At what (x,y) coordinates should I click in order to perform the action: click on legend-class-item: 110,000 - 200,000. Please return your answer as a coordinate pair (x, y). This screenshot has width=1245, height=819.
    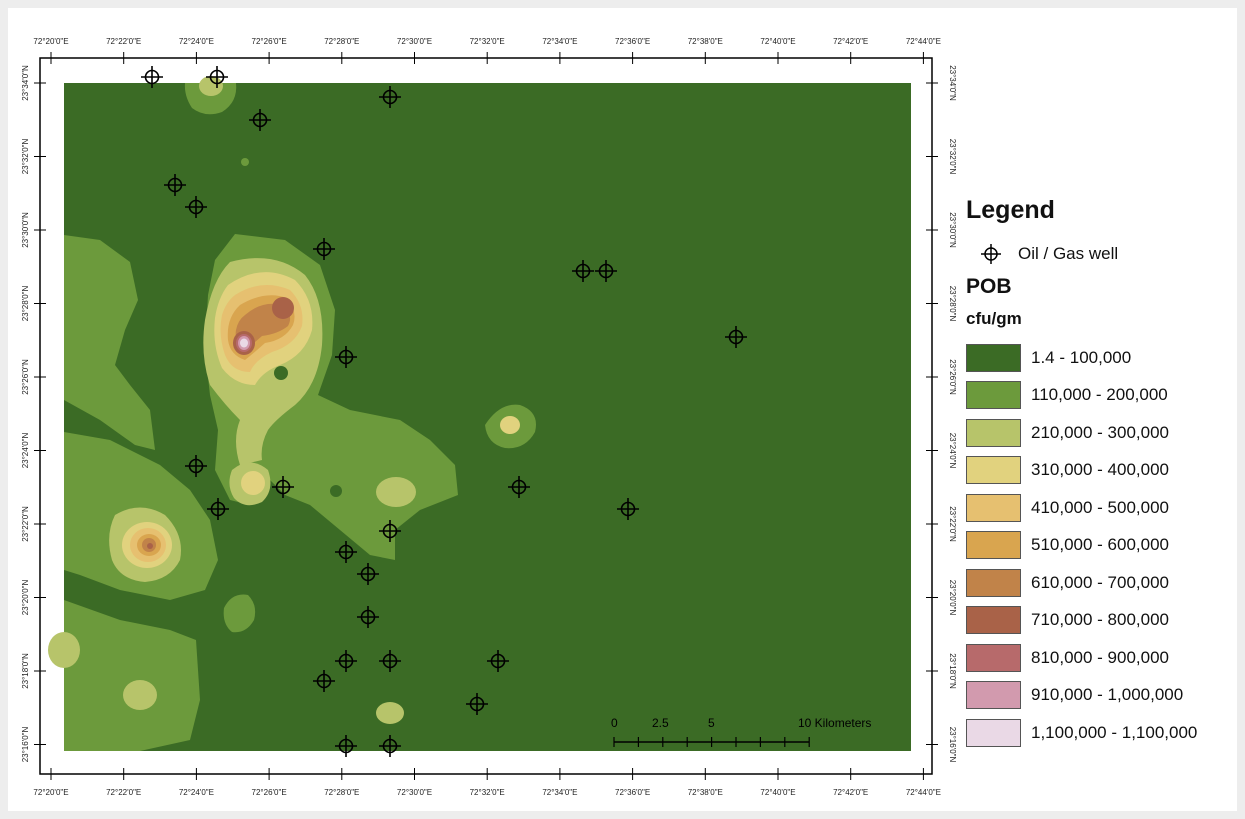
    Looking at the image, I should click on (1101, 396).